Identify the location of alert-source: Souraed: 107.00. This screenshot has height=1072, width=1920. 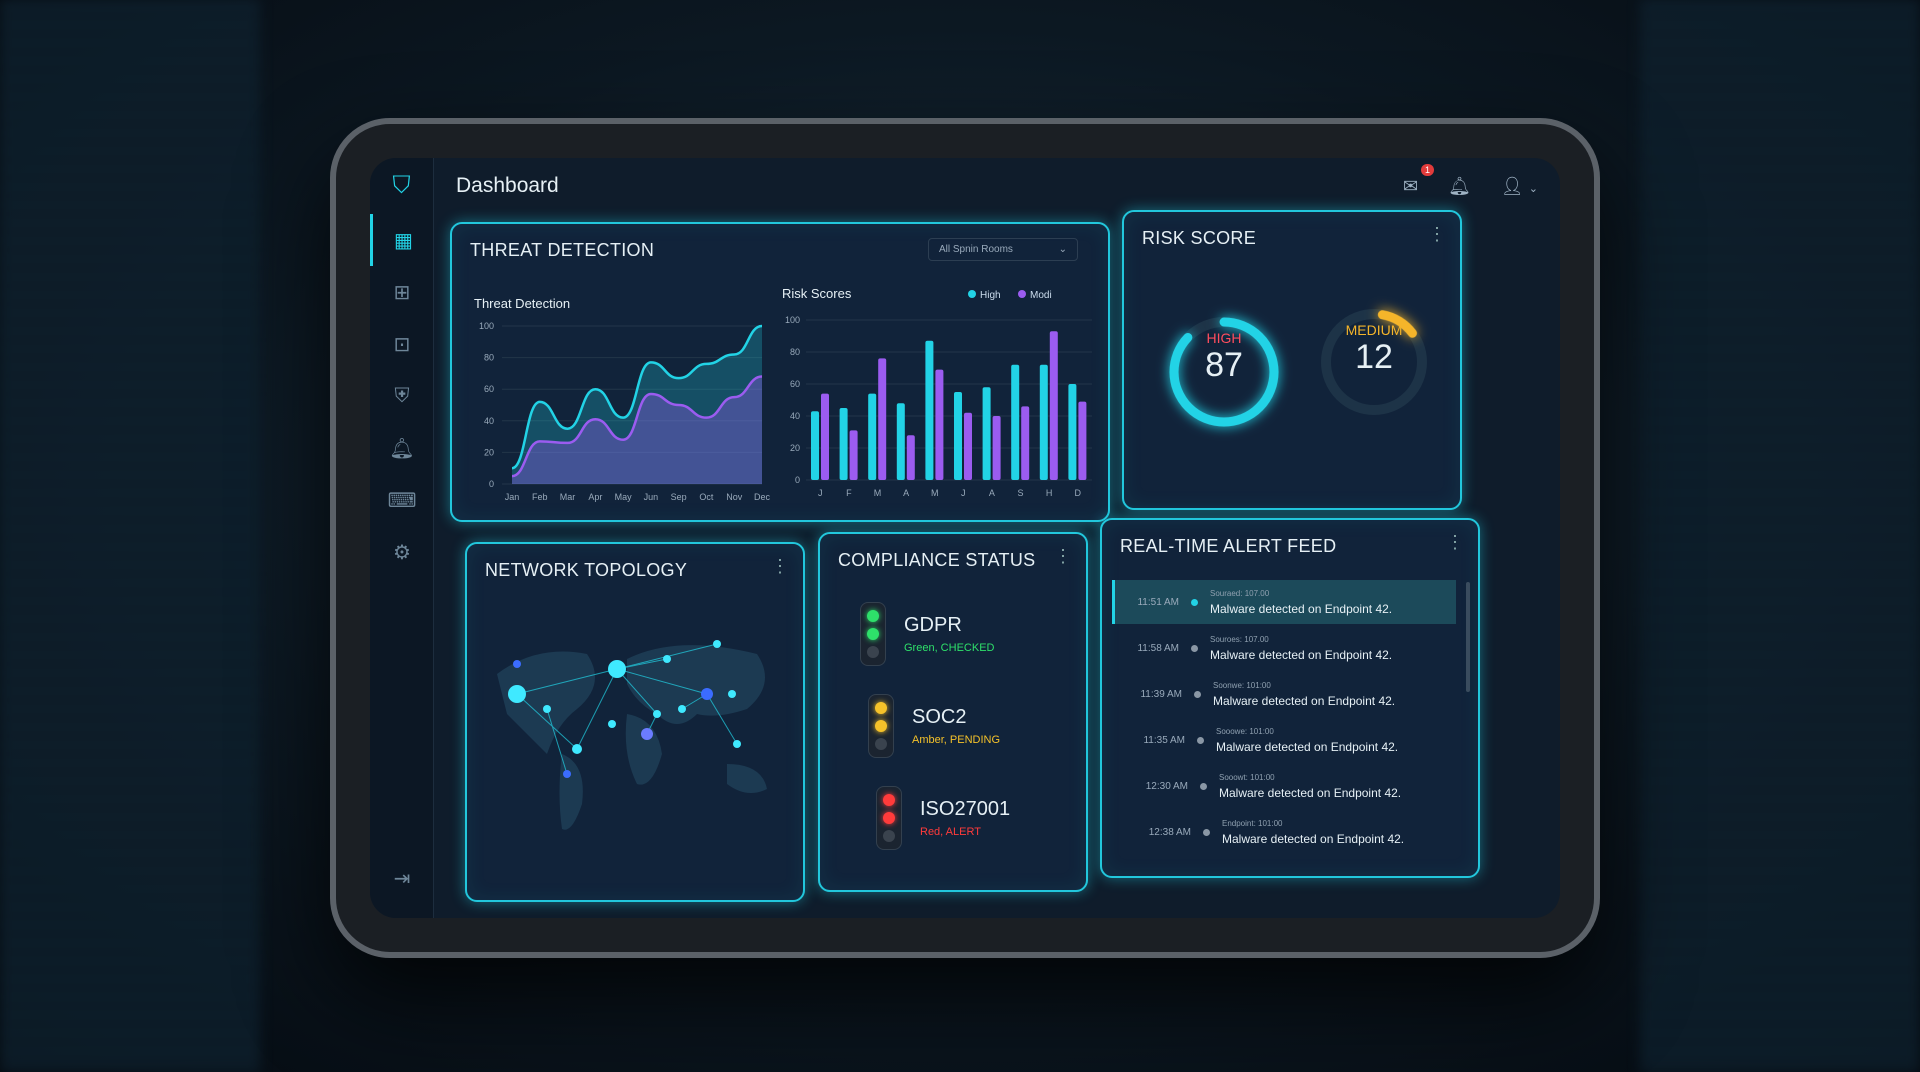
(1240, 593).